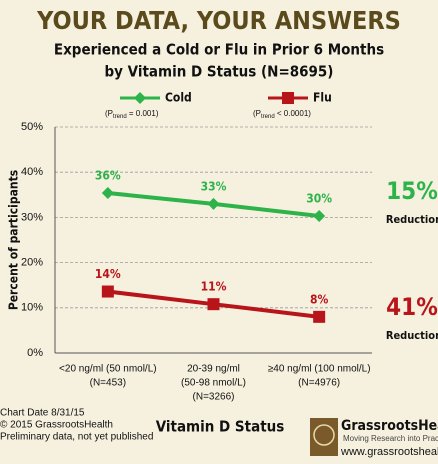  Describe the element at coordinates (32, 263) in the screenshot. I see `y-tick-label: 20%` at that location.